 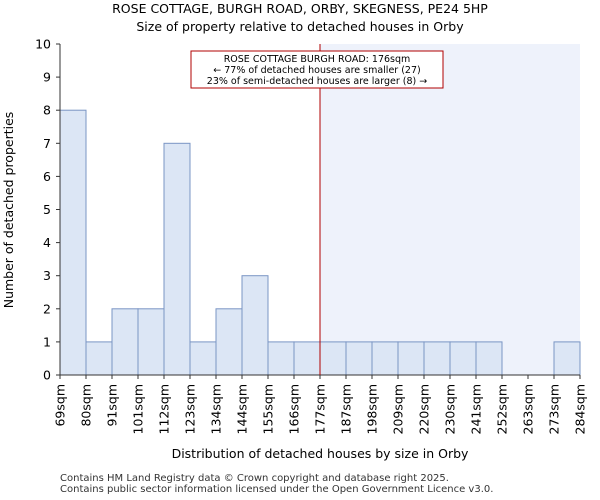 What do you see at coordinates (47, 209) in the screenshot?
I see `y-tick-label: 5` at bounding box center [47, 209].